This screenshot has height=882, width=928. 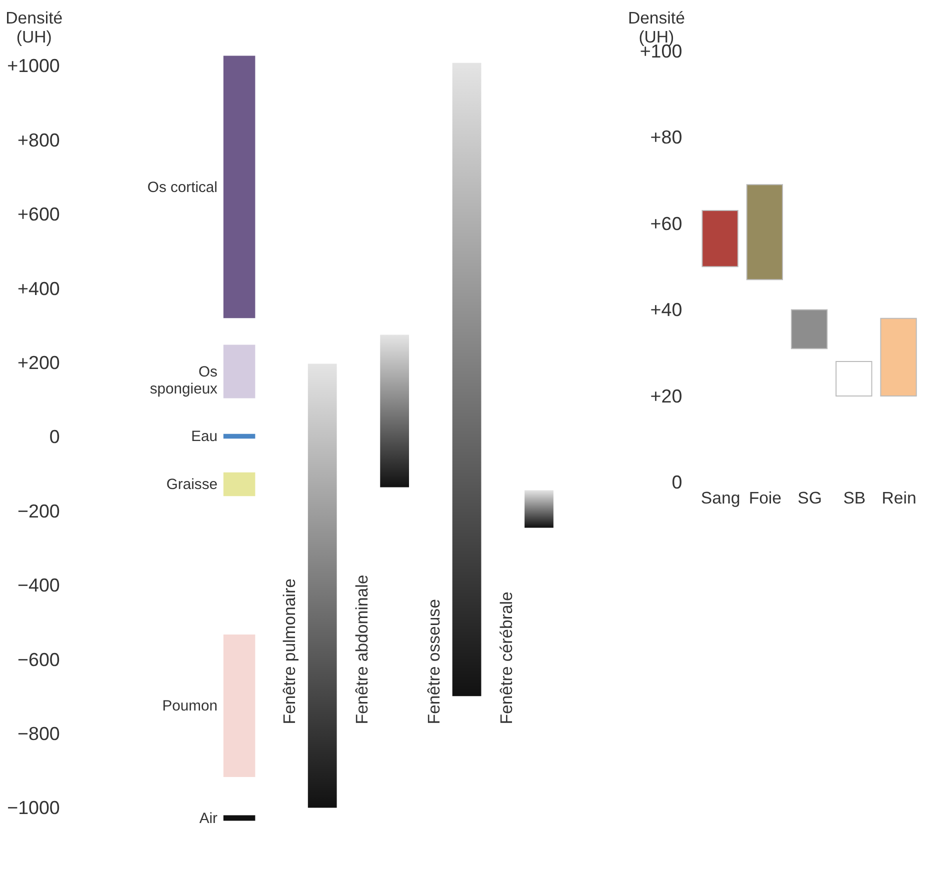 I want to click on x-tick-label: Sang, so click(x=720, y=498).